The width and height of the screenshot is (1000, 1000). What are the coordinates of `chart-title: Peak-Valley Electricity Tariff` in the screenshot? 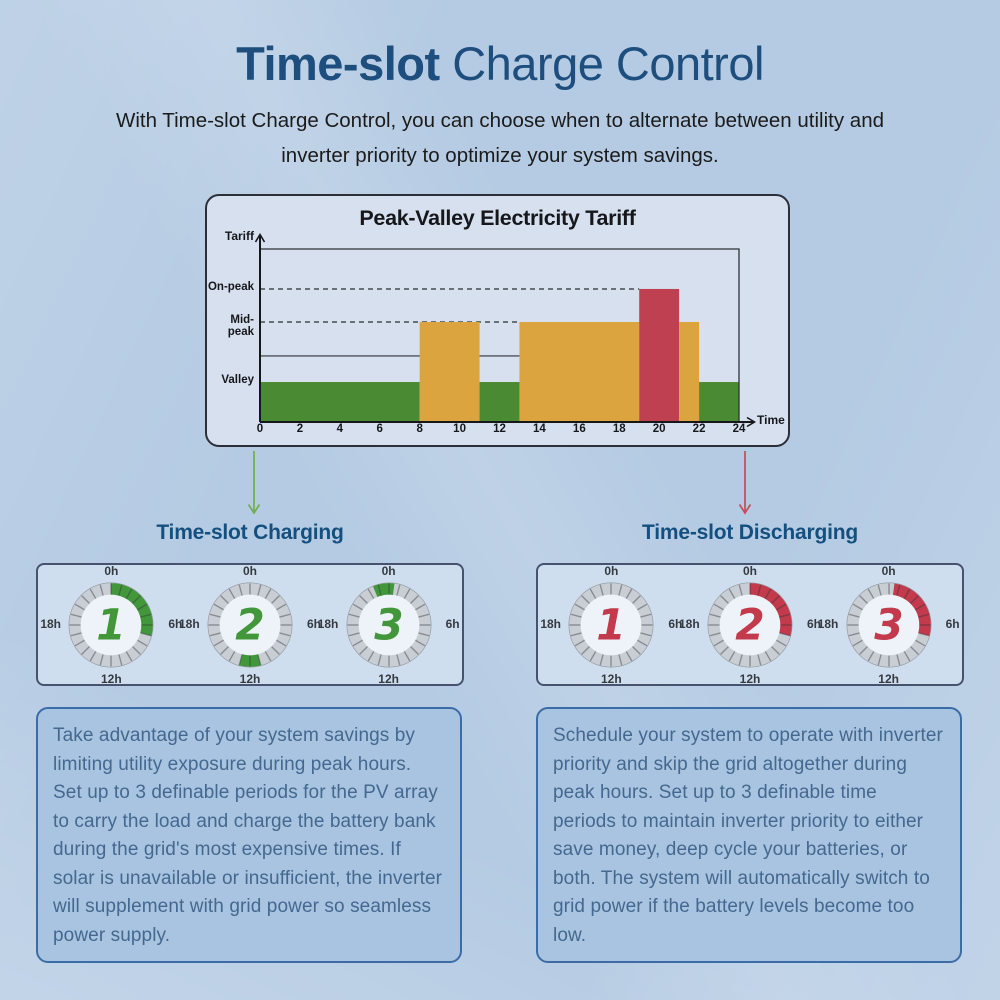 It's located at (497, 218).